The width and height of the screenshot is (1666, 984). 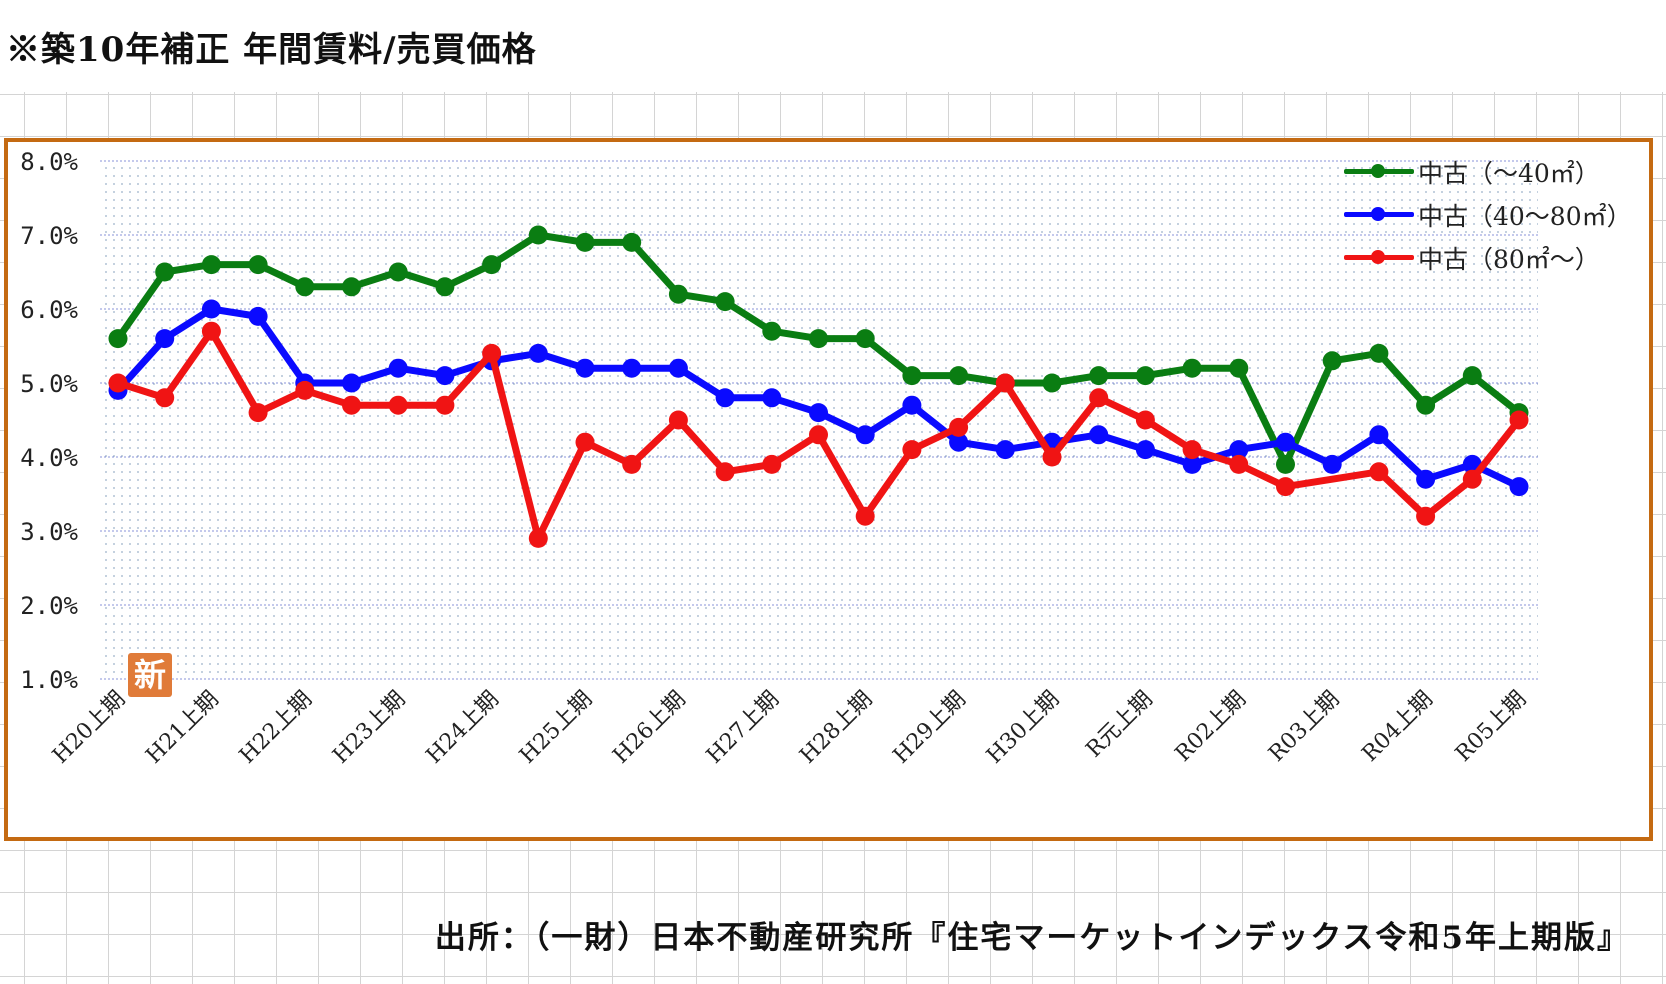 I want to click on x-tick-label: H22上期, so click(x=276, y=728).